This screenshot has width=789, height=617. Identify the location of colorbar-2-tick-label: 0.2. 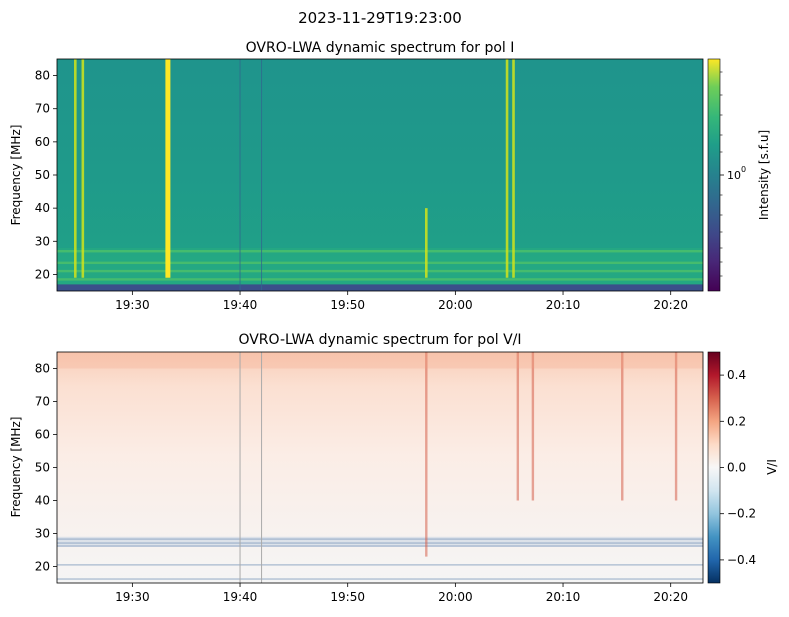
(736, 421).